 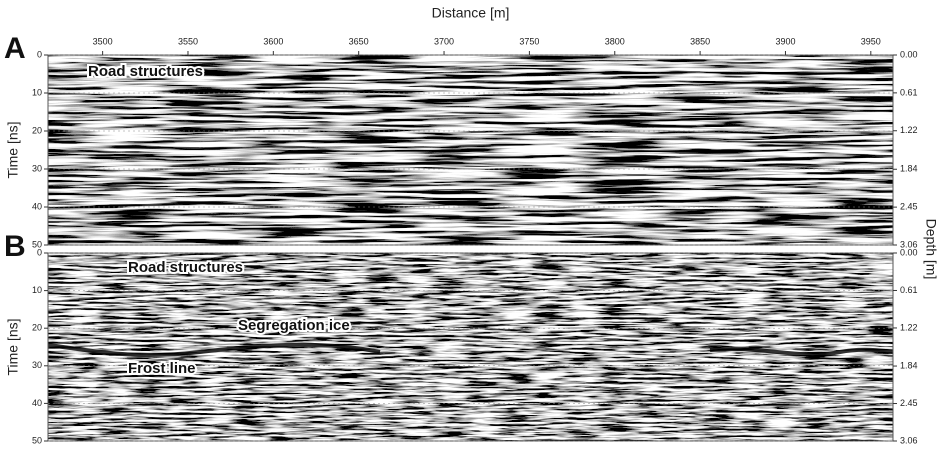 What do you see at coordinates (471, 13) in the screenshot?
I see `x-axis-label: Distance [m]` at bounding box center [471, 13].